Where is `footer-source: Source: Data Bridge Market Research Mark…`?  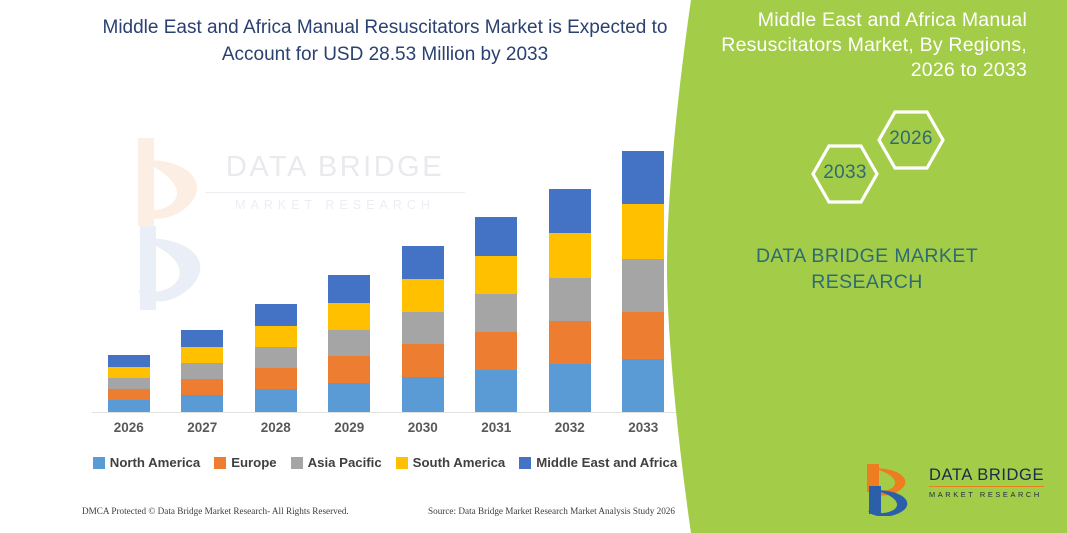 footer-source: Source: Data Bridge Market Research Mark… is located at coordinates (551, 511).